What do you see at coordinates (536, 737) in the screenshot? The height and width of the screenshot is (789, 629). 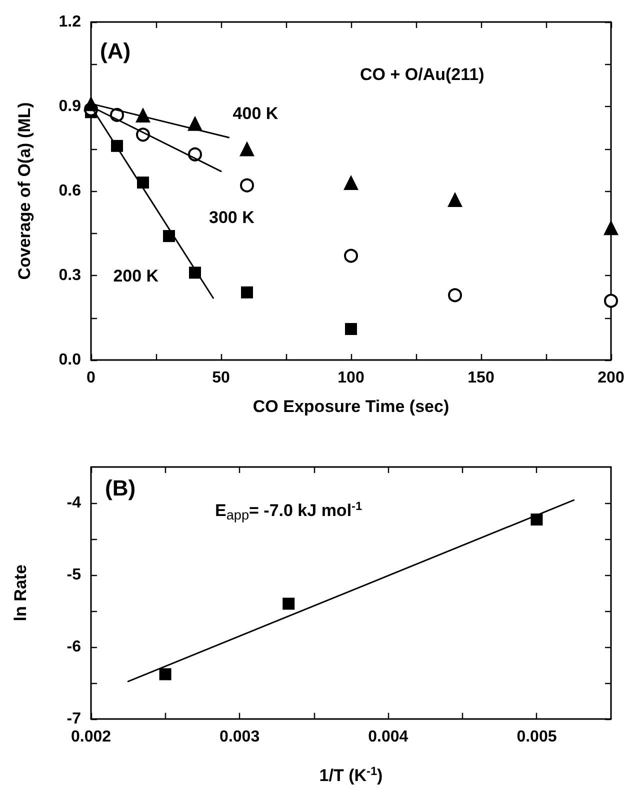 I see `x-tick-label: 0.005` at bounding box center [536, 737].